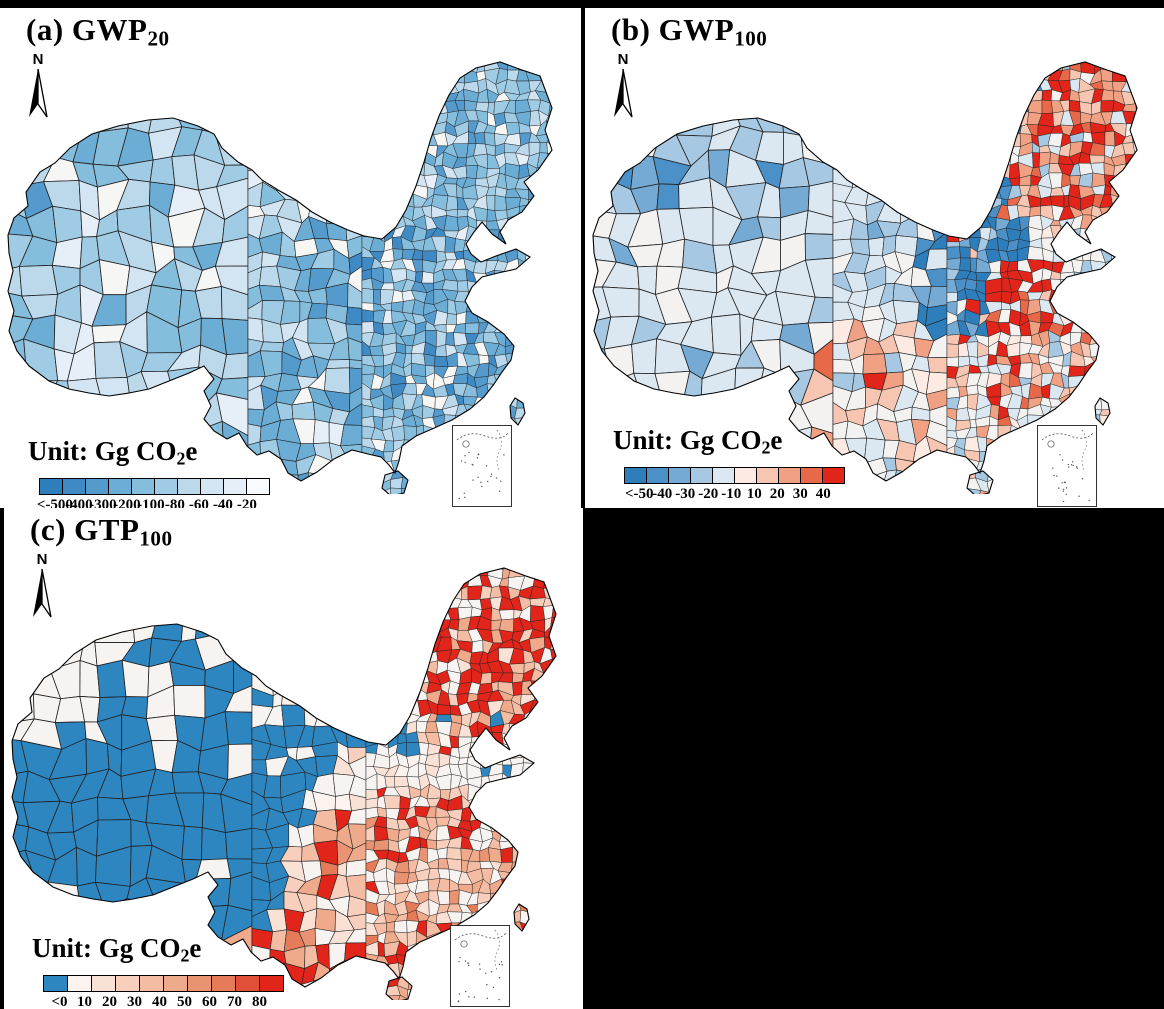 The height and width of the screenshot is (1009, 1164). Describe the element at coordinates (729, 443) in the screenshot. I see `unit-label-b: Unit: Gg CO2e` at that location.